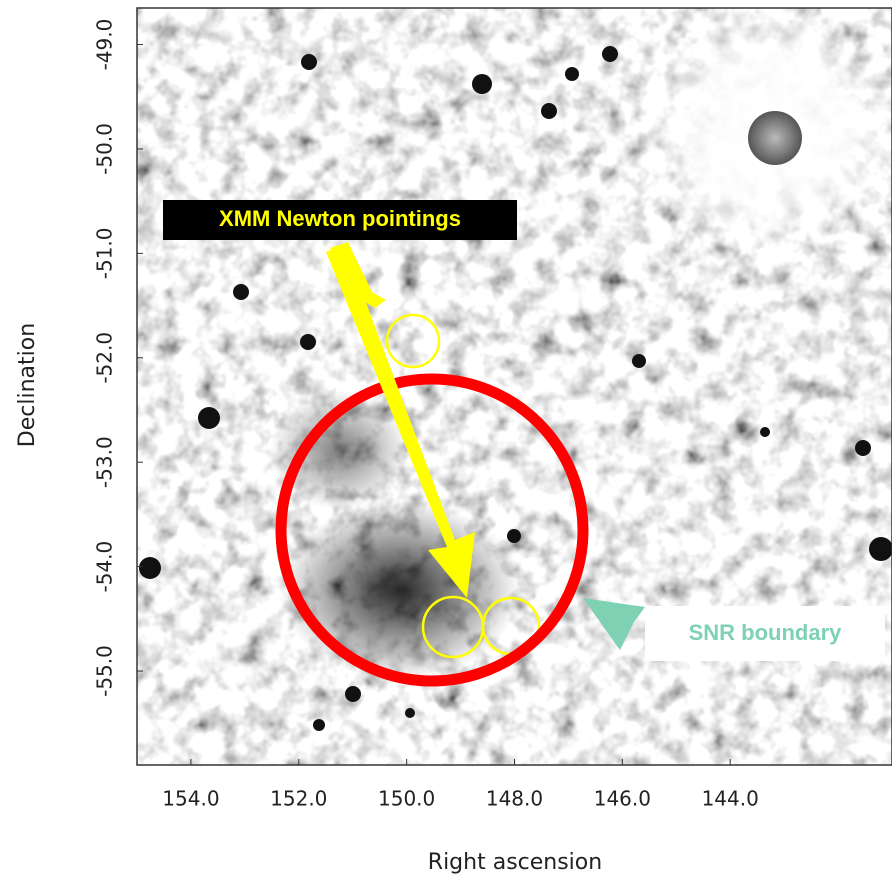 This screenshot has width=892, height=883. Describe the element at coordinates (614, 624) in the screenshot. I see `snr-arrow` at that location.